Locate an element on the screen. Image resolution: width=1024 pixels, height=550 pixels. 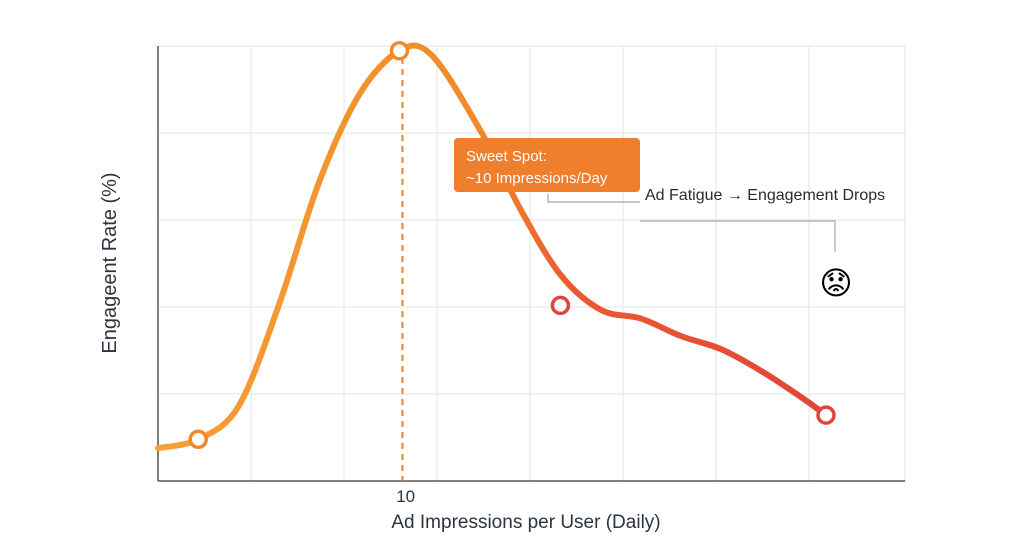
worried-face-icon: 😟 is located at coordinates (835, 283).